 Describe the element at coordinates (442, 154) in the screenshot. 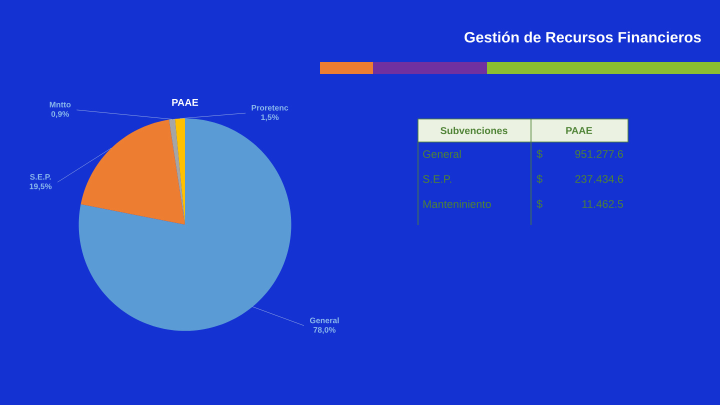

I see `text: General` at that location.